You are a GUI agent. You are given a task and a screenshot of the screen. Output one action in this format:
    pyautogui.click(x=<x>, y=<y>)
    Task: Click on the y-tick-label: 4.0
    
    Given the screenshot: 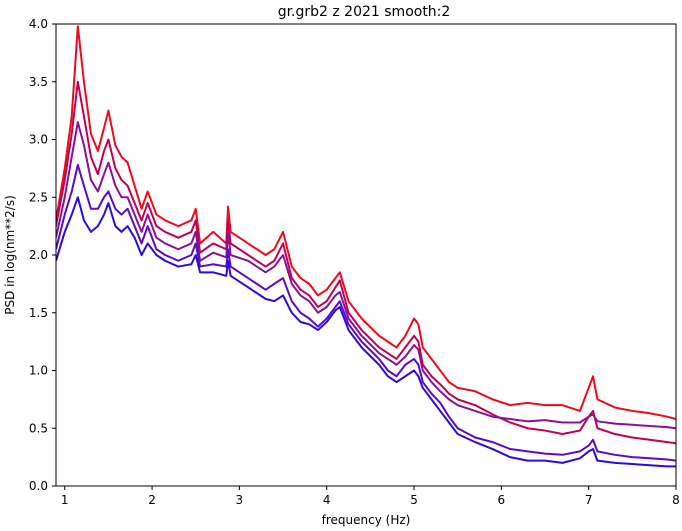 What is the action you would take?
    pyautogui.click(x=38, y=24)
    